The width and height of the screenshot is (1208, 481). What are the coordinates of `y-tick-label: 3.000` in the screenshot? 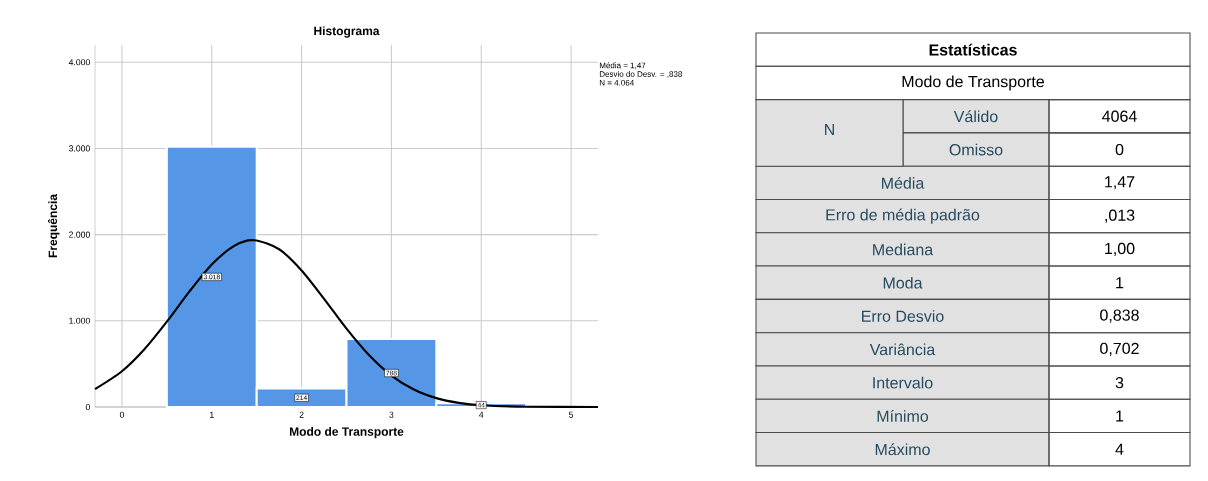 It's located at (79, 148).